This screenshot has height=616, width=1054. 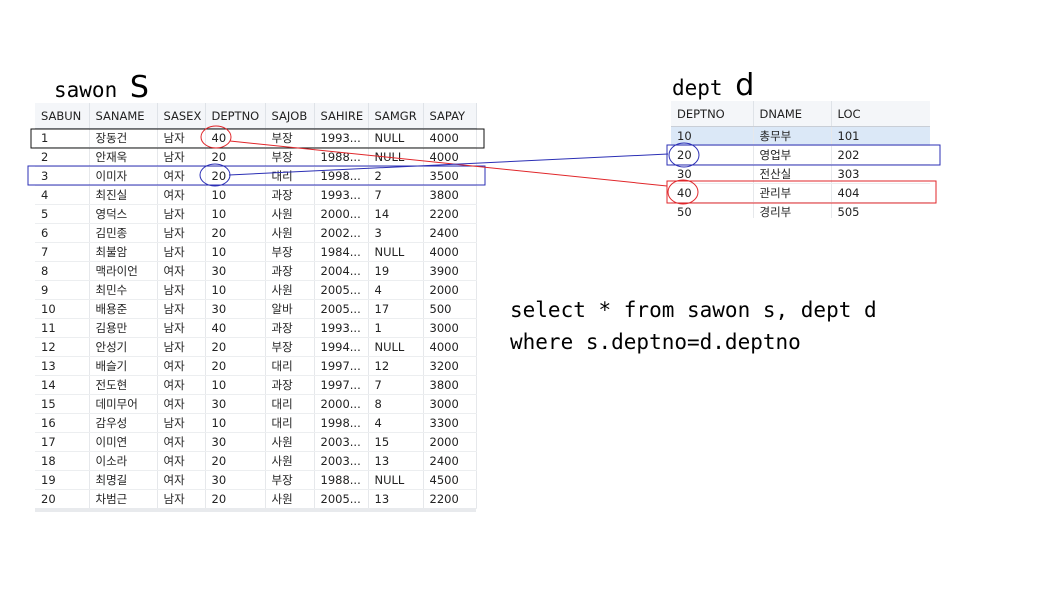 What do you see at coordinates (450, 271) in the screenshot?
I see `sawon-cell-sapay: 3900` at bounding box center [450, 271].